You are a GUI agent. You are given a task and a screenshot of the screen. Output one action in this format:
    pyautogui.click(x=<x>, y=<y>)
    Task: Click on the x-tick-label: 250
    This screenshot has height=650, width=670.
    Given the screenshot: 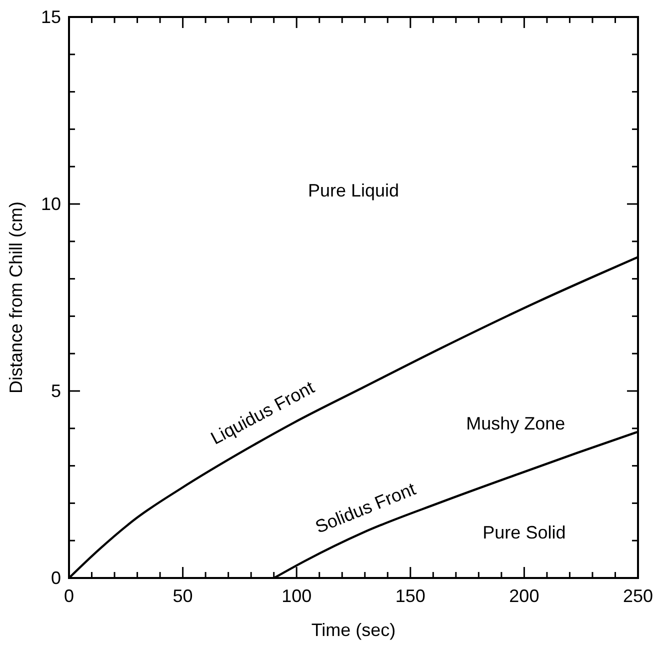 What is the action you would take?
    pyautogui.click(x=638, y=596)
    